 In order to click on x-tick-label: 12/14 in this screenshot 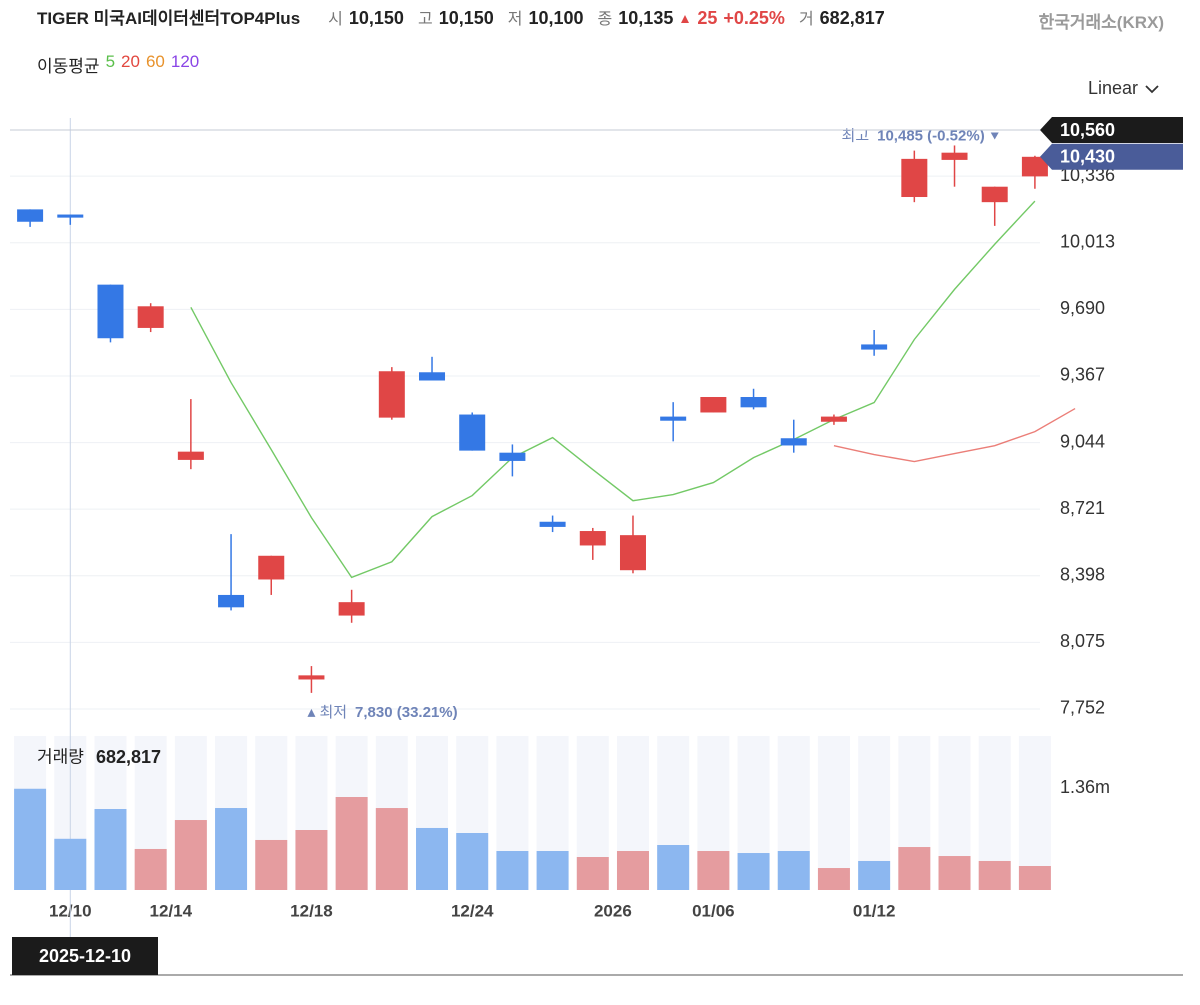, I will do `click(170, 910)`.